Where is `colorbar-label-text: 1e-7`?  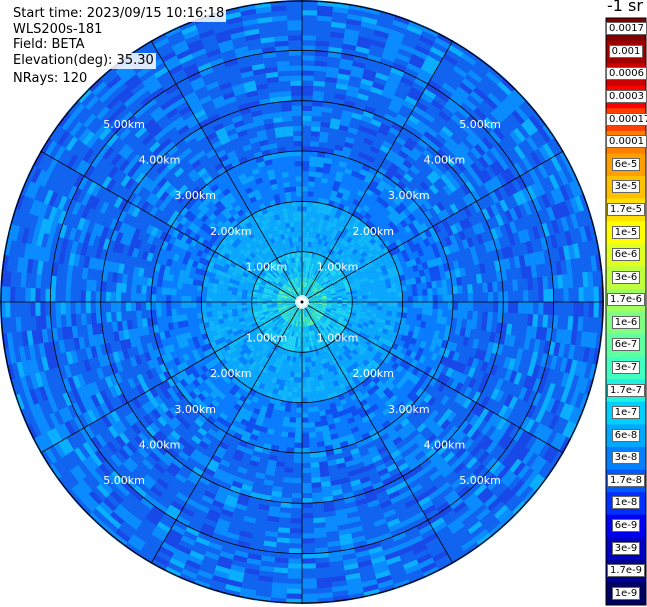
colorbar-label-text: 1e-7 is located at coordinates (626, 413).